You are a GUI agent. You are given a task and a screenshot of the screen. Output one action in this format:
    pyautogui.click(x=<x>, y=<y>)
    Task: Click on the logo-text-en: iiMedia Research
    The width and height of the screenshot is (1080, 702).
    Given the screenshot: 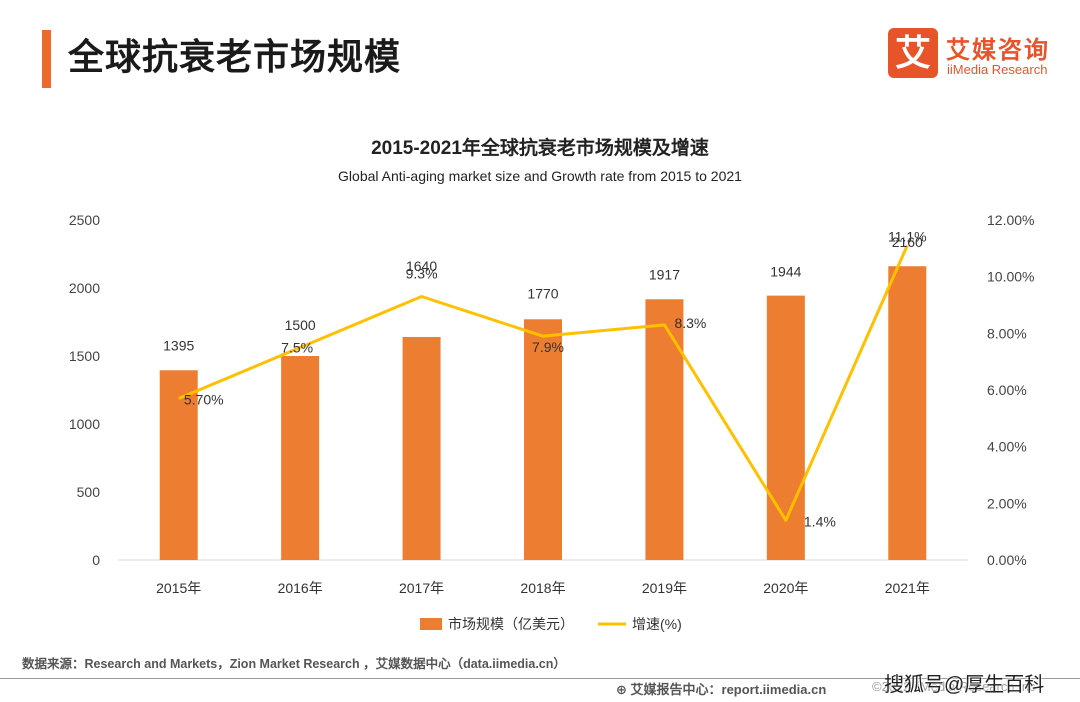 What is the action you would take?
    pyautogui.click(x=997, y=69)
    